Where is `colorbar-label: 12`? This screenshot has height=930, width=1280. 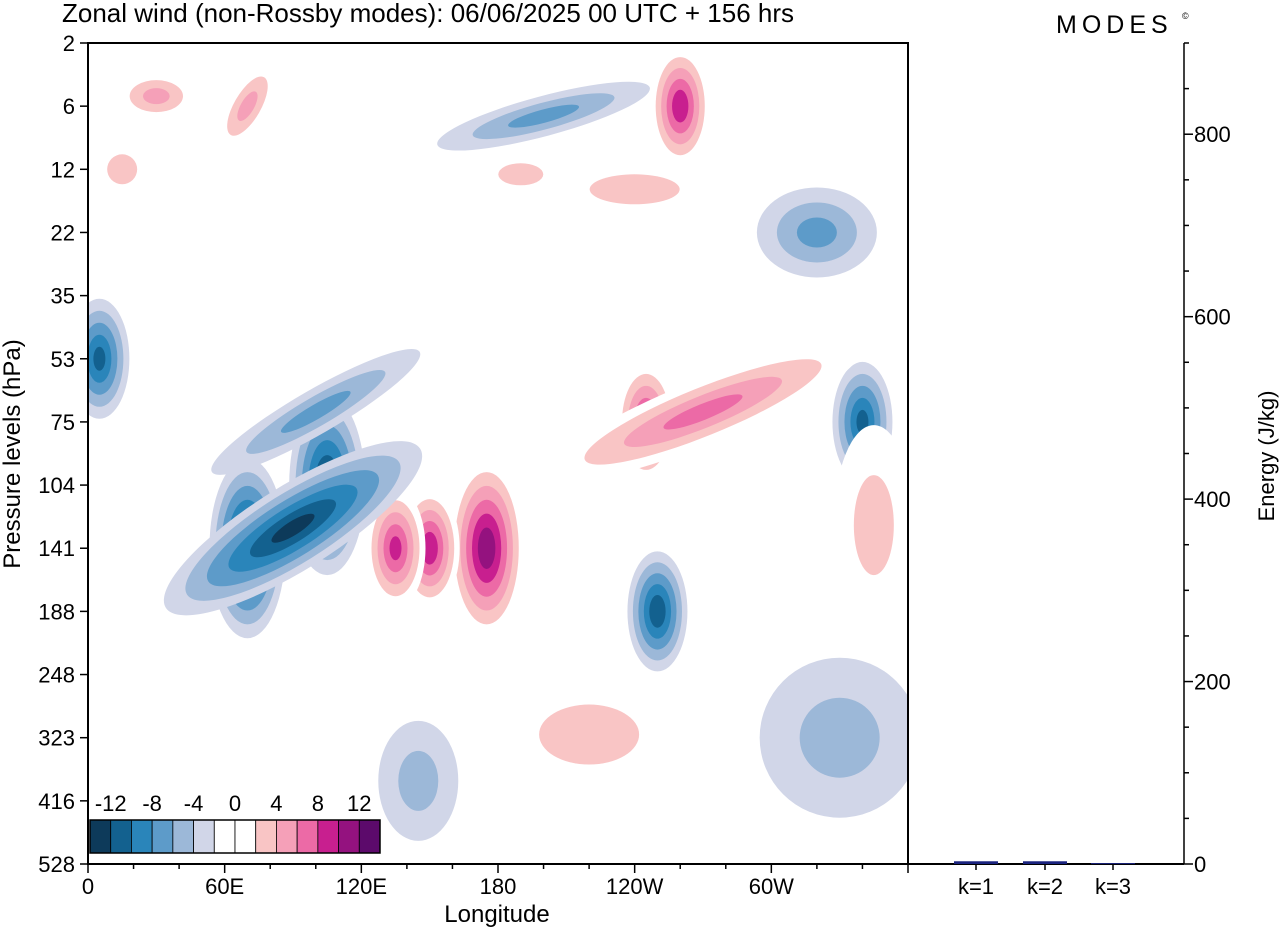 colorbar-label: 12 is located at coordinates (359, 803).